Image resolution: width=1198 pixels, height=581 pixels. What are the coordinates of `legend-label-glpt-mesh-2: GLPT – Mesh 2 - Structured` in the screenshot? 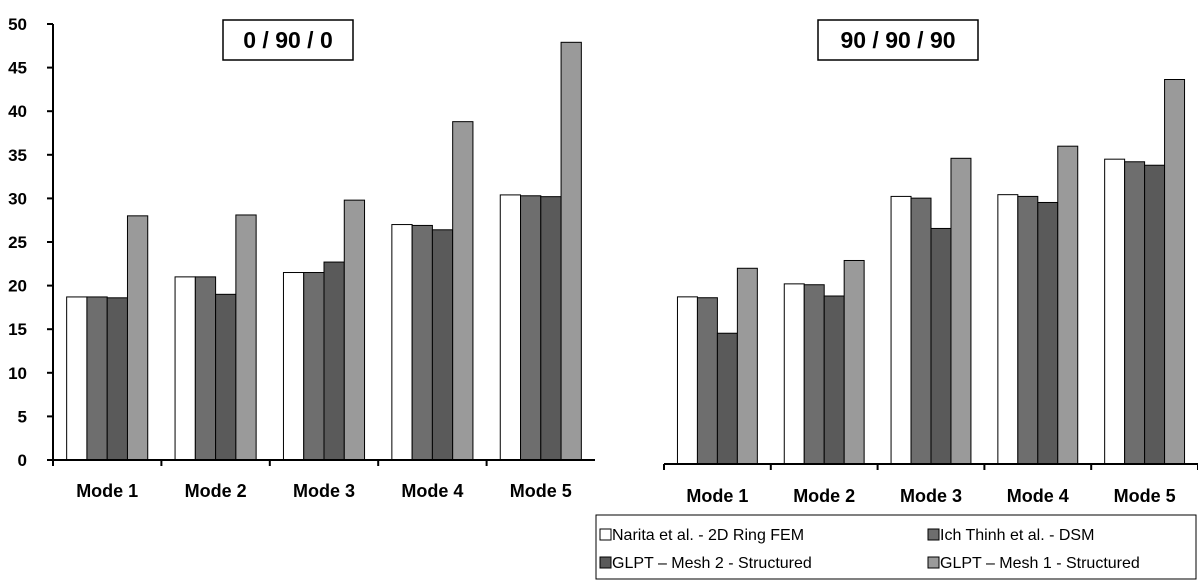 It's located at (712, 563).